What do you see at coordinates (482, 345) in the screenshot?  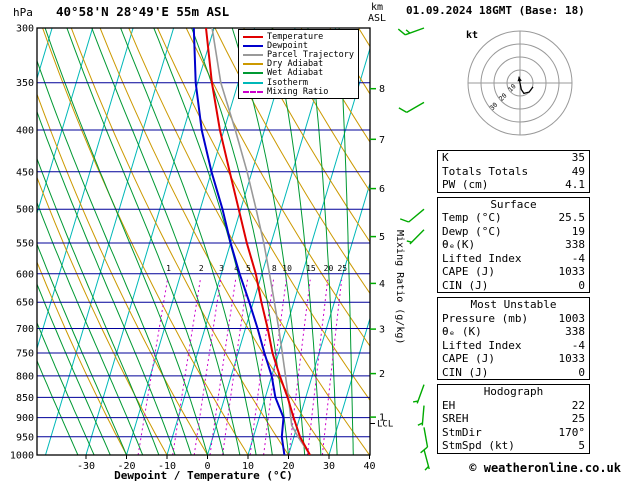 I see `stat-label: Lifted Index` at bounding box center [482, 345].